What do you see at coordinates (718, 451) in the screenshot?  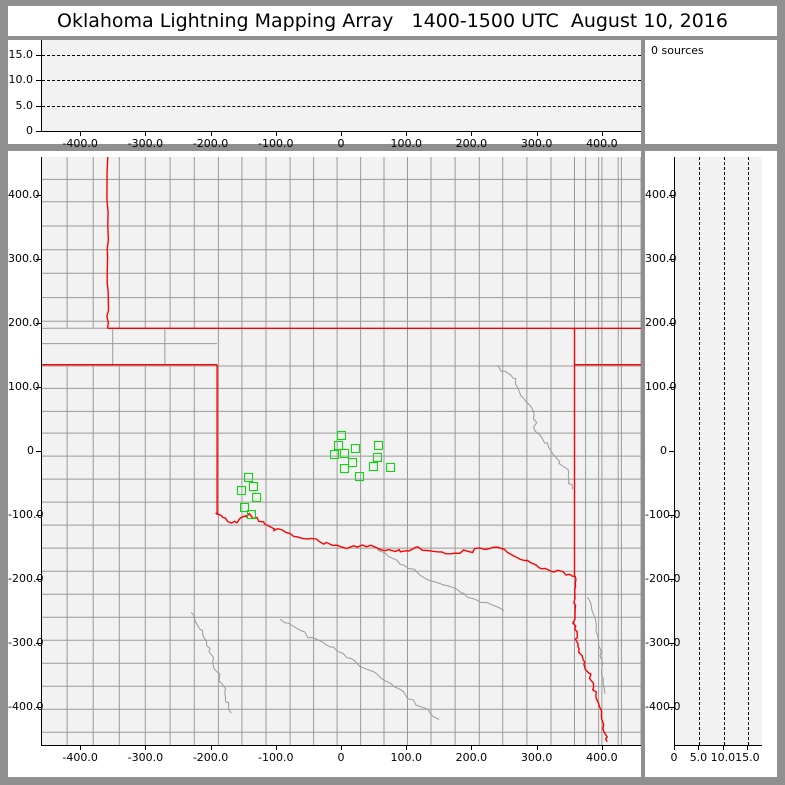 I see `altitude-vs-north-south-plot-area` at bounding box center [718, 451].